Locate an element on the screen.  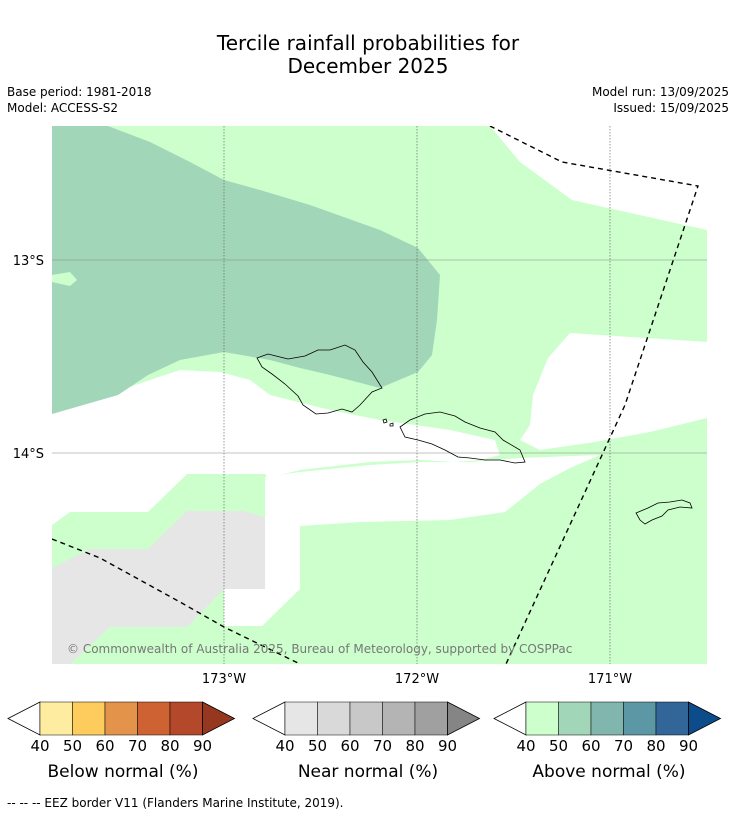
near-normal-extend-high is located at coordinates (464, 718).